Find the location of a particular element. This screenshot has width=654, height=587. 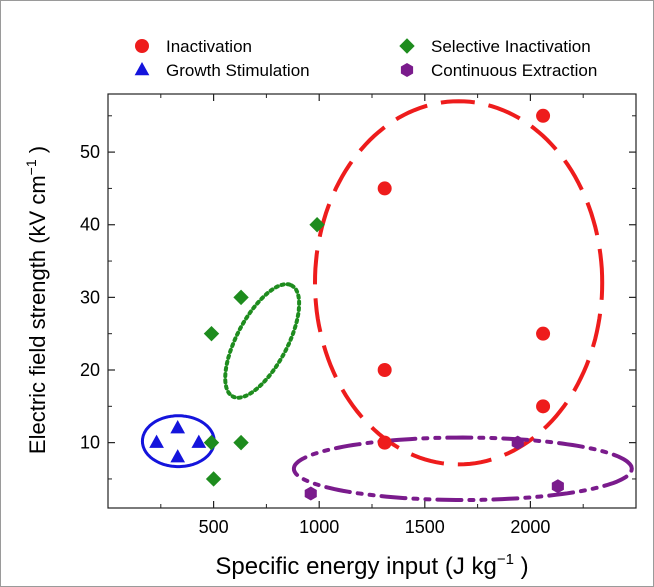

legend-marker-selective-inactivation is located at coordinates (407, 46).